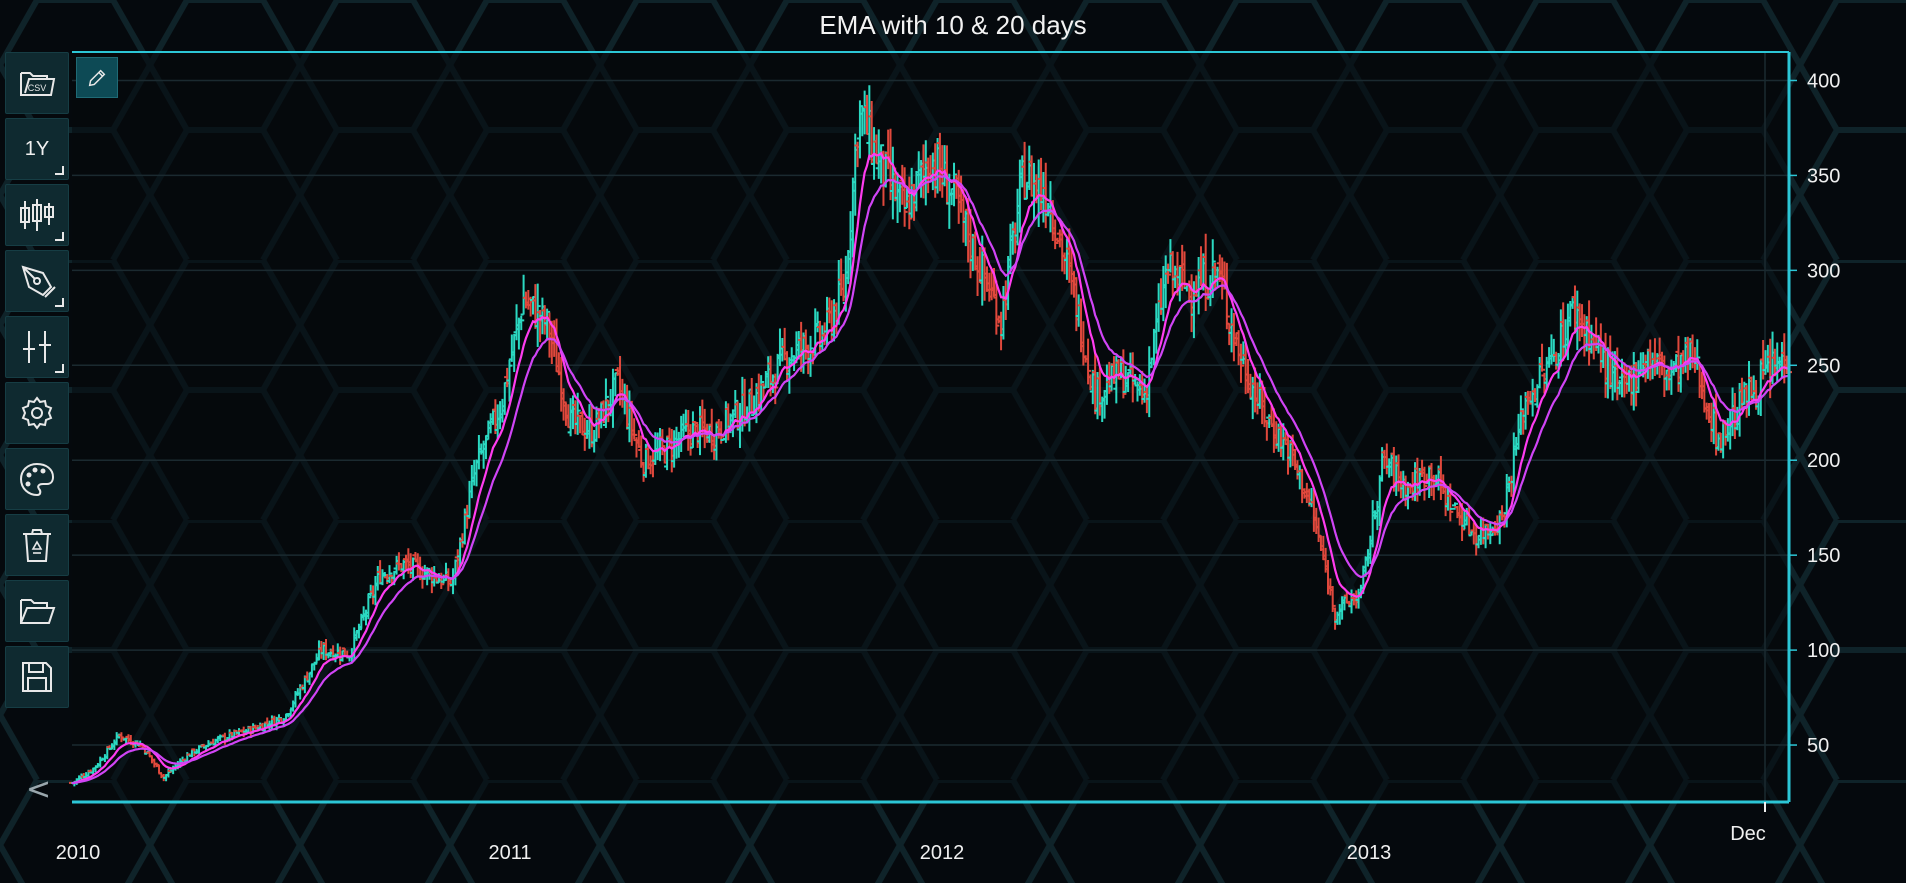  I want to click on timeframe-button: 1Y, so click(37, 149).